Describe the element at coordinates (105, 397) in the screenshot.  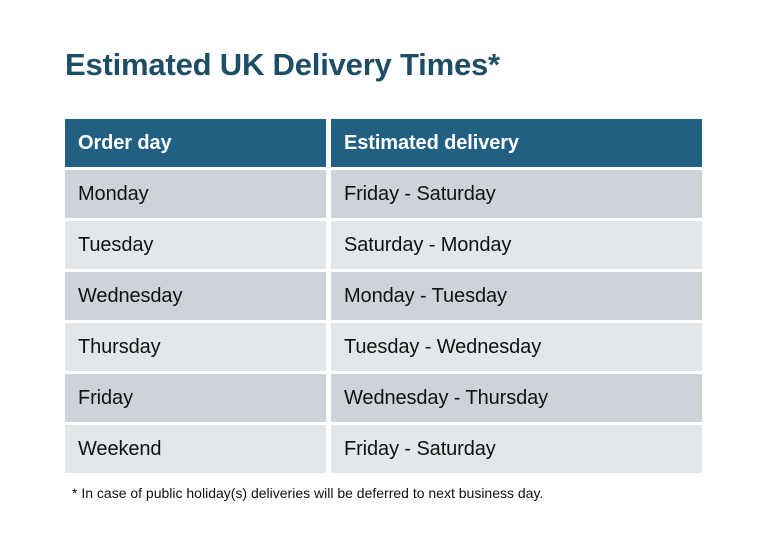
I see `cell-order-day-value: Friday` at that location.